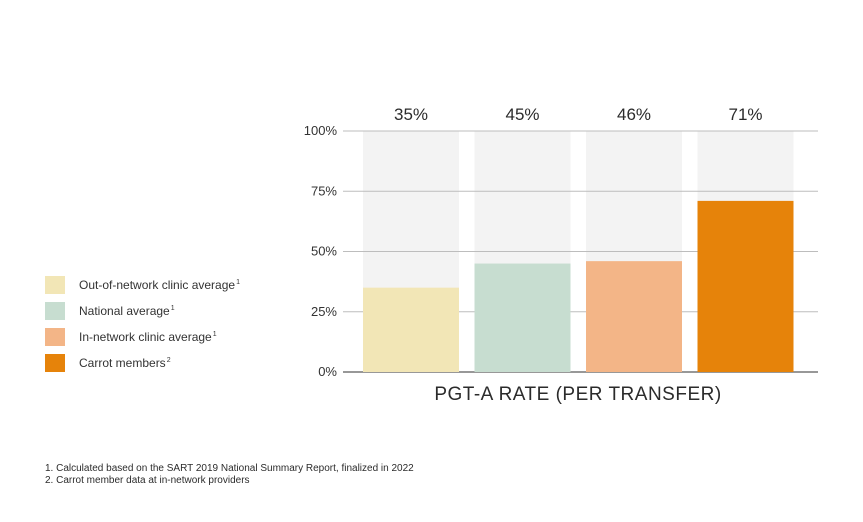 Image resolution: width=863 pixels, height=522 pixels. Describe the element at coordinates (159, 285) in the screenshot. I see `legend-label: Out-of-network clinic average1` at that location.